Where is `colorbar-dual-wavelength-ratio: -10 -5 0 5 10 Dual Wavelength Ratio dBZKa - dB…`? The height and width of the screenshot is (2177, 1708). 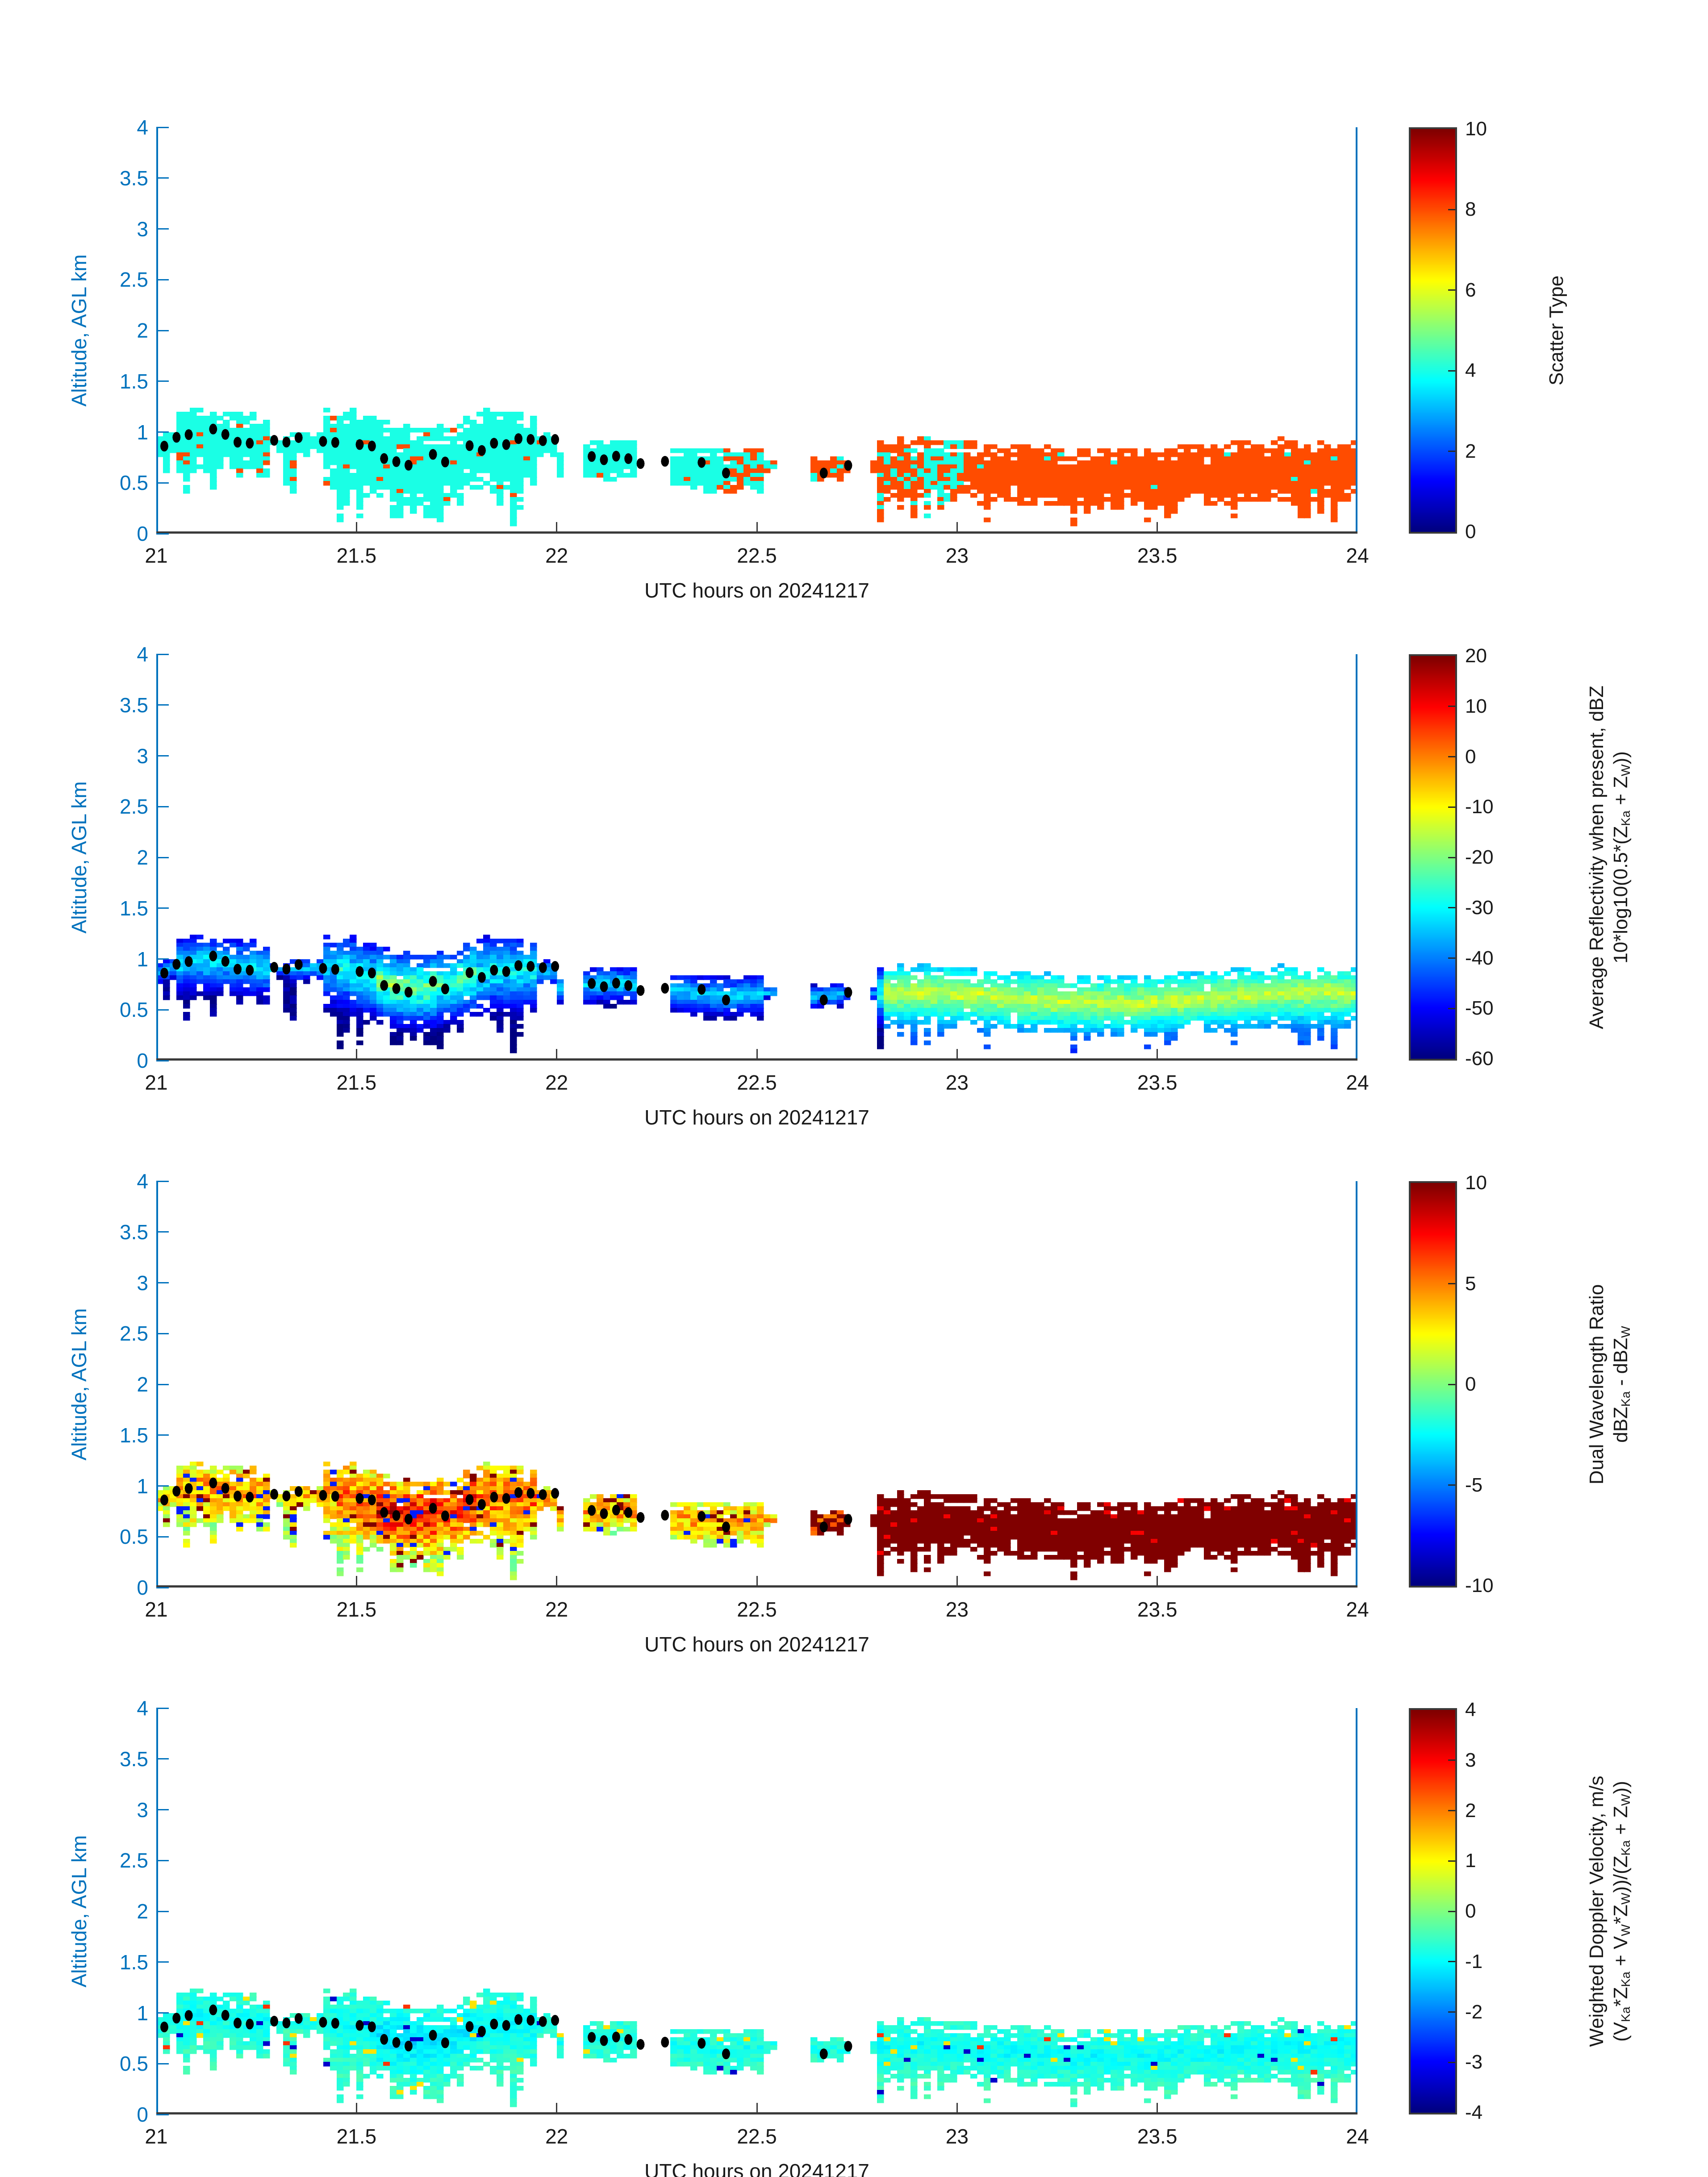
colorbar-dual-wavelength-ratio: -10 -5 0 5 10 Dual Wavelength Ratio dBZKa - dB… is located at coordinates (1521, 1384).